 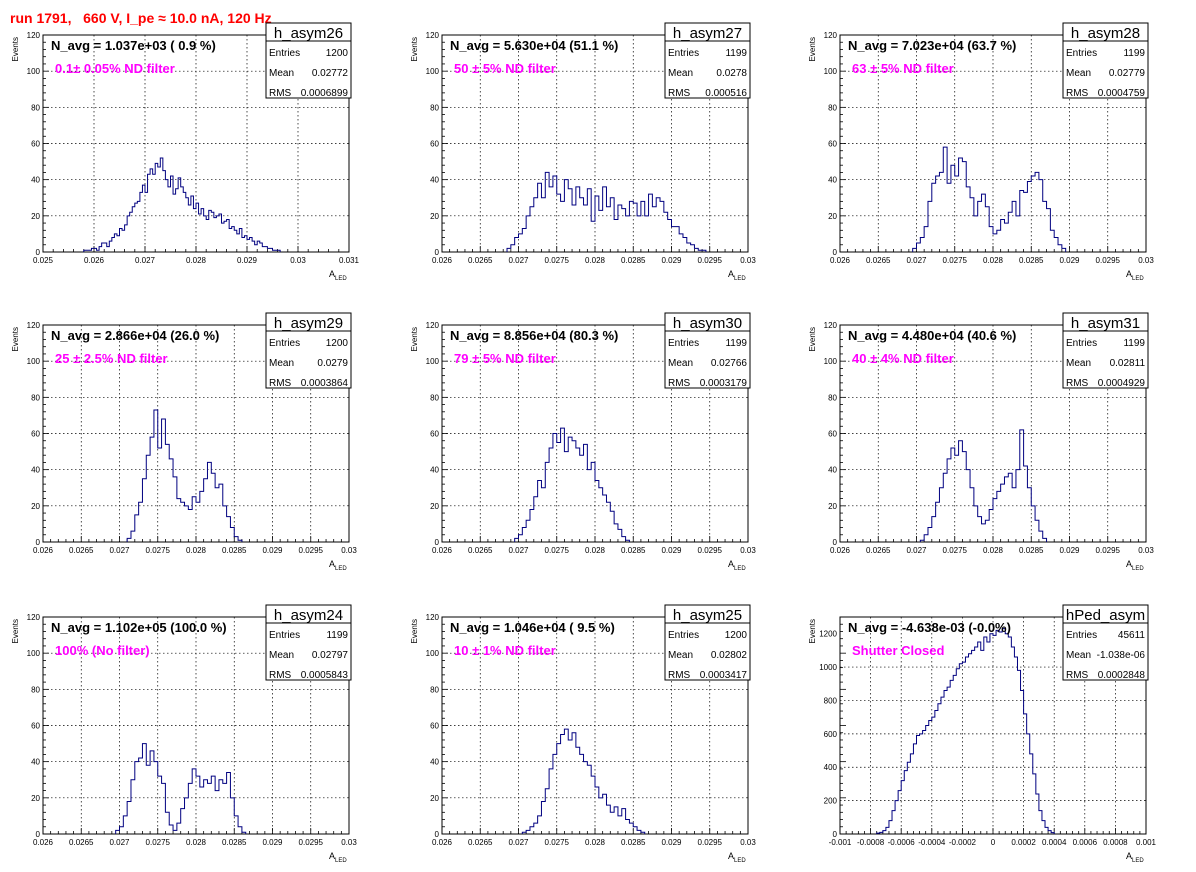 I want to click on panel-title: N_avg = 4.480e+04 (40.6 %), so click(x=932, y=335).